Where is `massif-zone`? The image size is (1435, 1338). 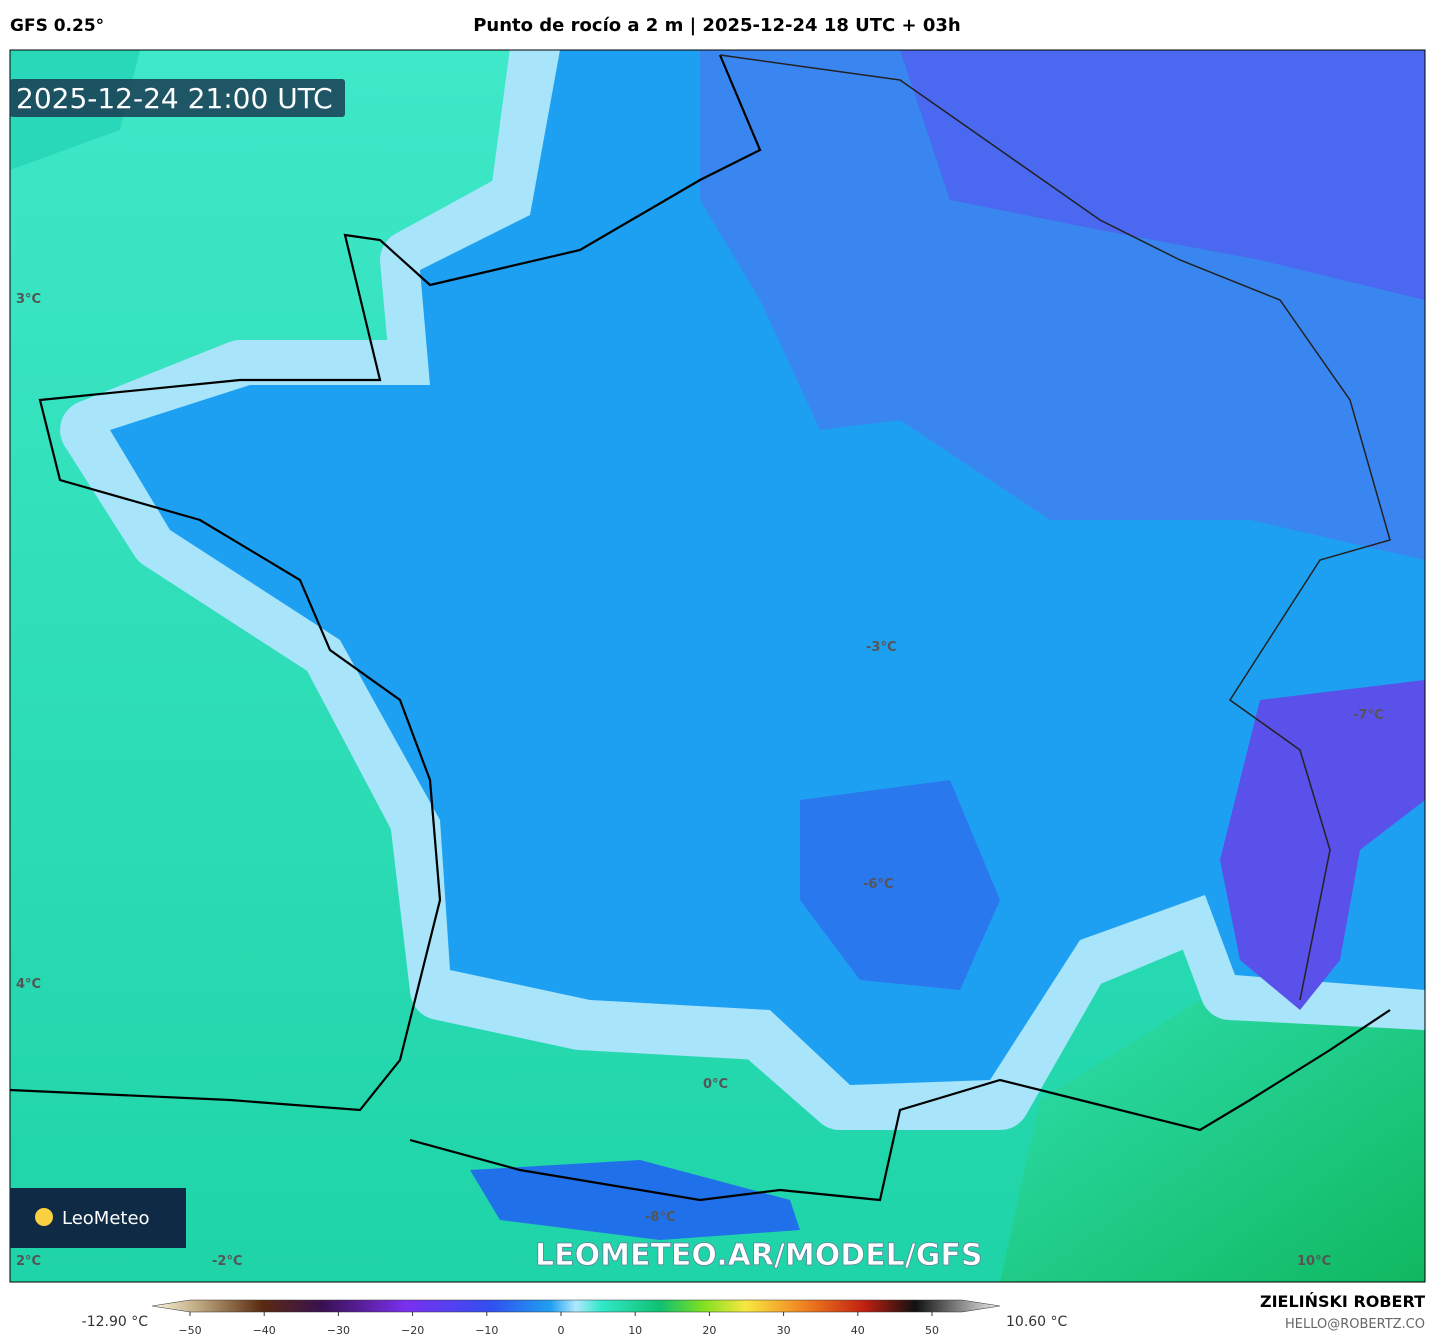
massif-zone is located at coordinates (900, 885).